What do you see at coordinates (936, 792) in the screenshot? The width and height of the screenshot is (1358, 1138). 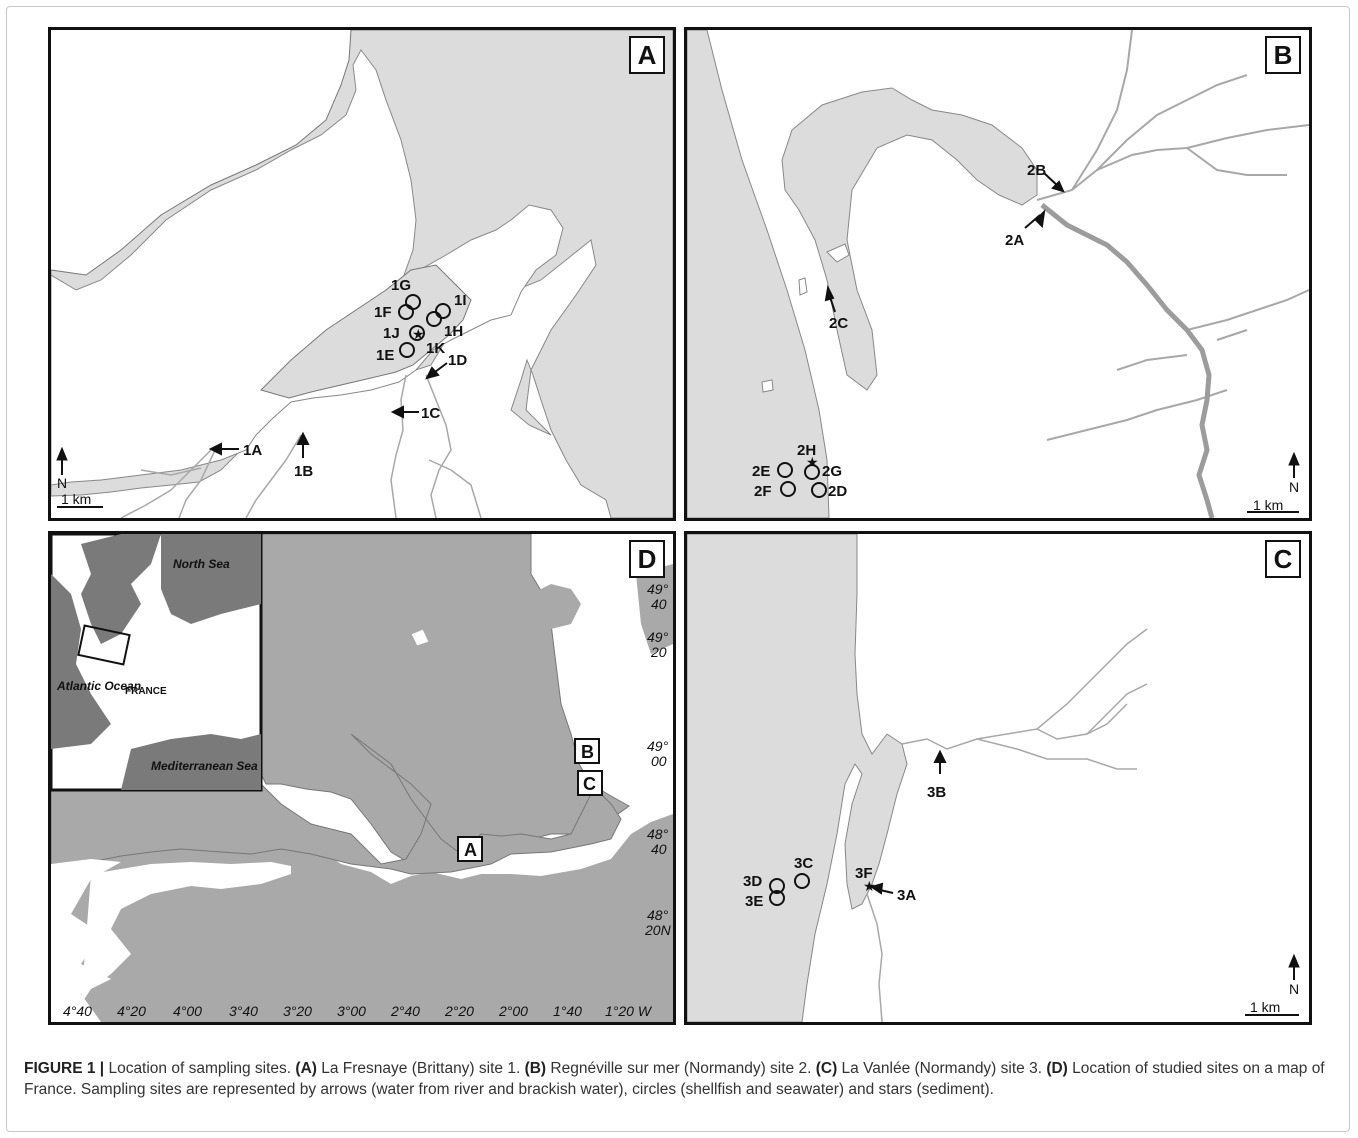 I see `site-label-3b: 3B` at bounding box center [936, 792].